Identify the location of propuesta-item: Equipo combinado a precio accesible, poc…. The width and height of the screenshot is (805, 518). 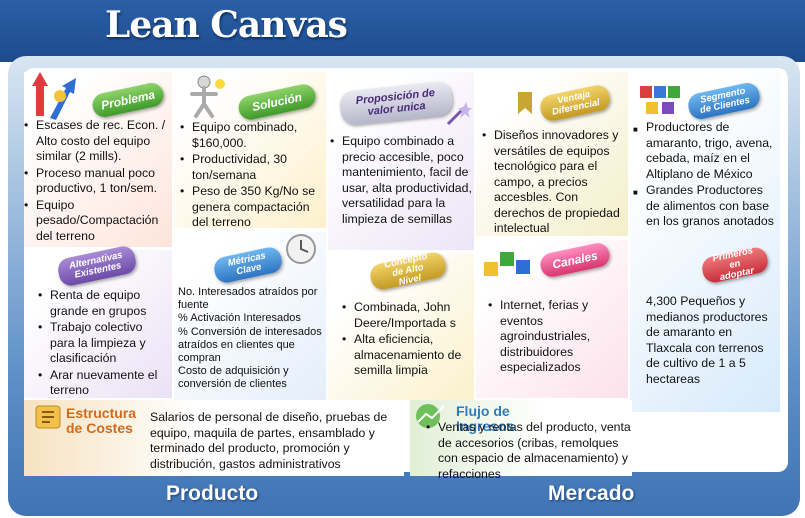
(401, 180).